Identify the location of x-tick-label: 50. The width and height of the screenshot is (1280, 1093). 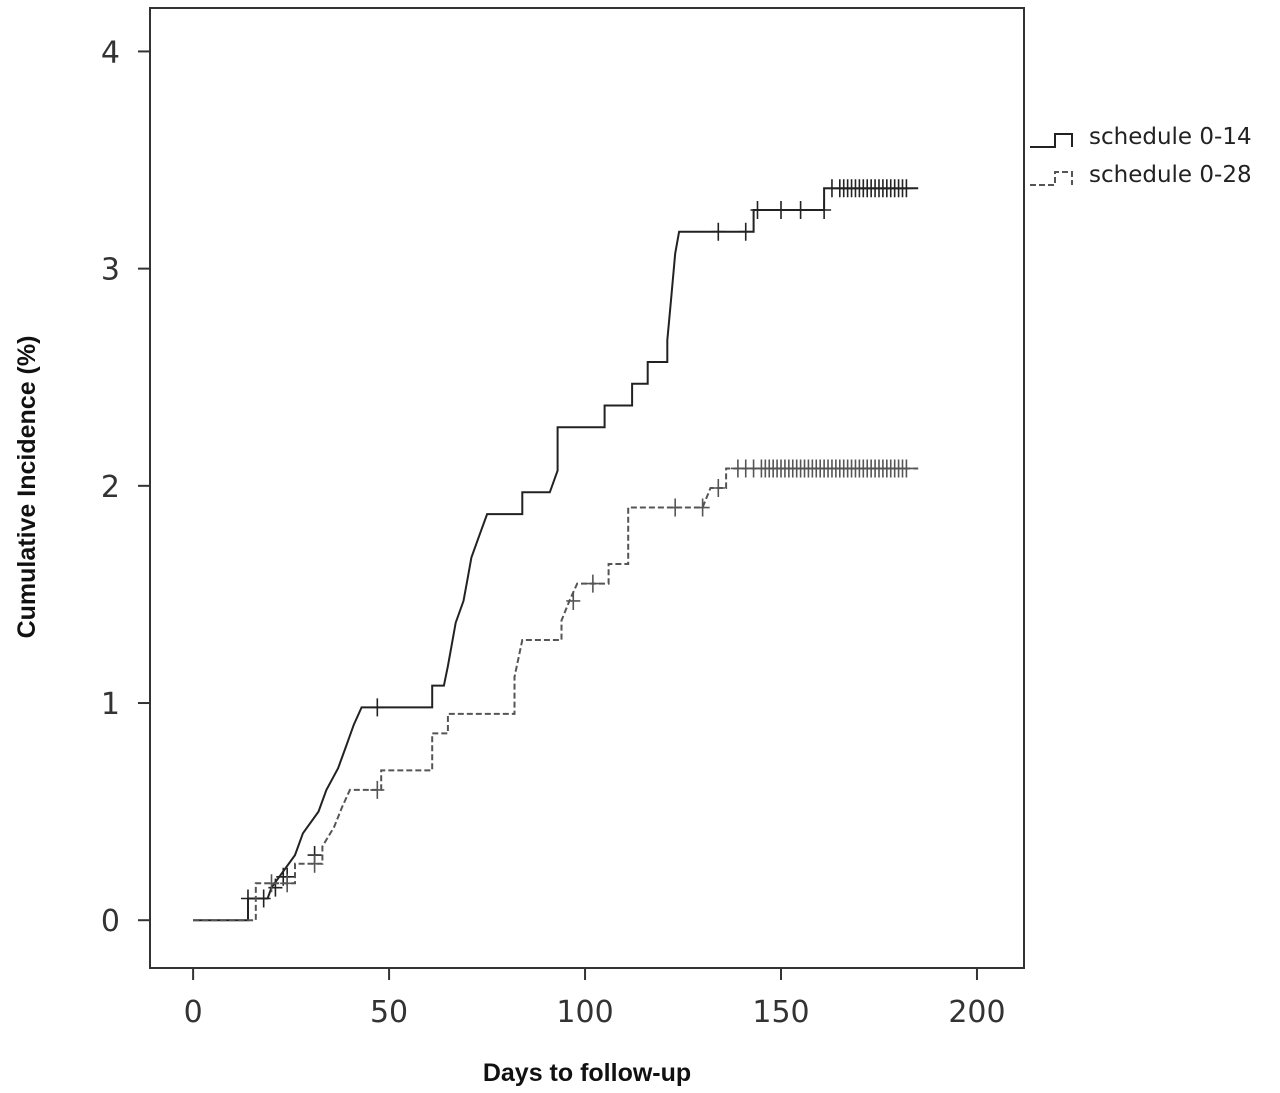
(389, 1012).